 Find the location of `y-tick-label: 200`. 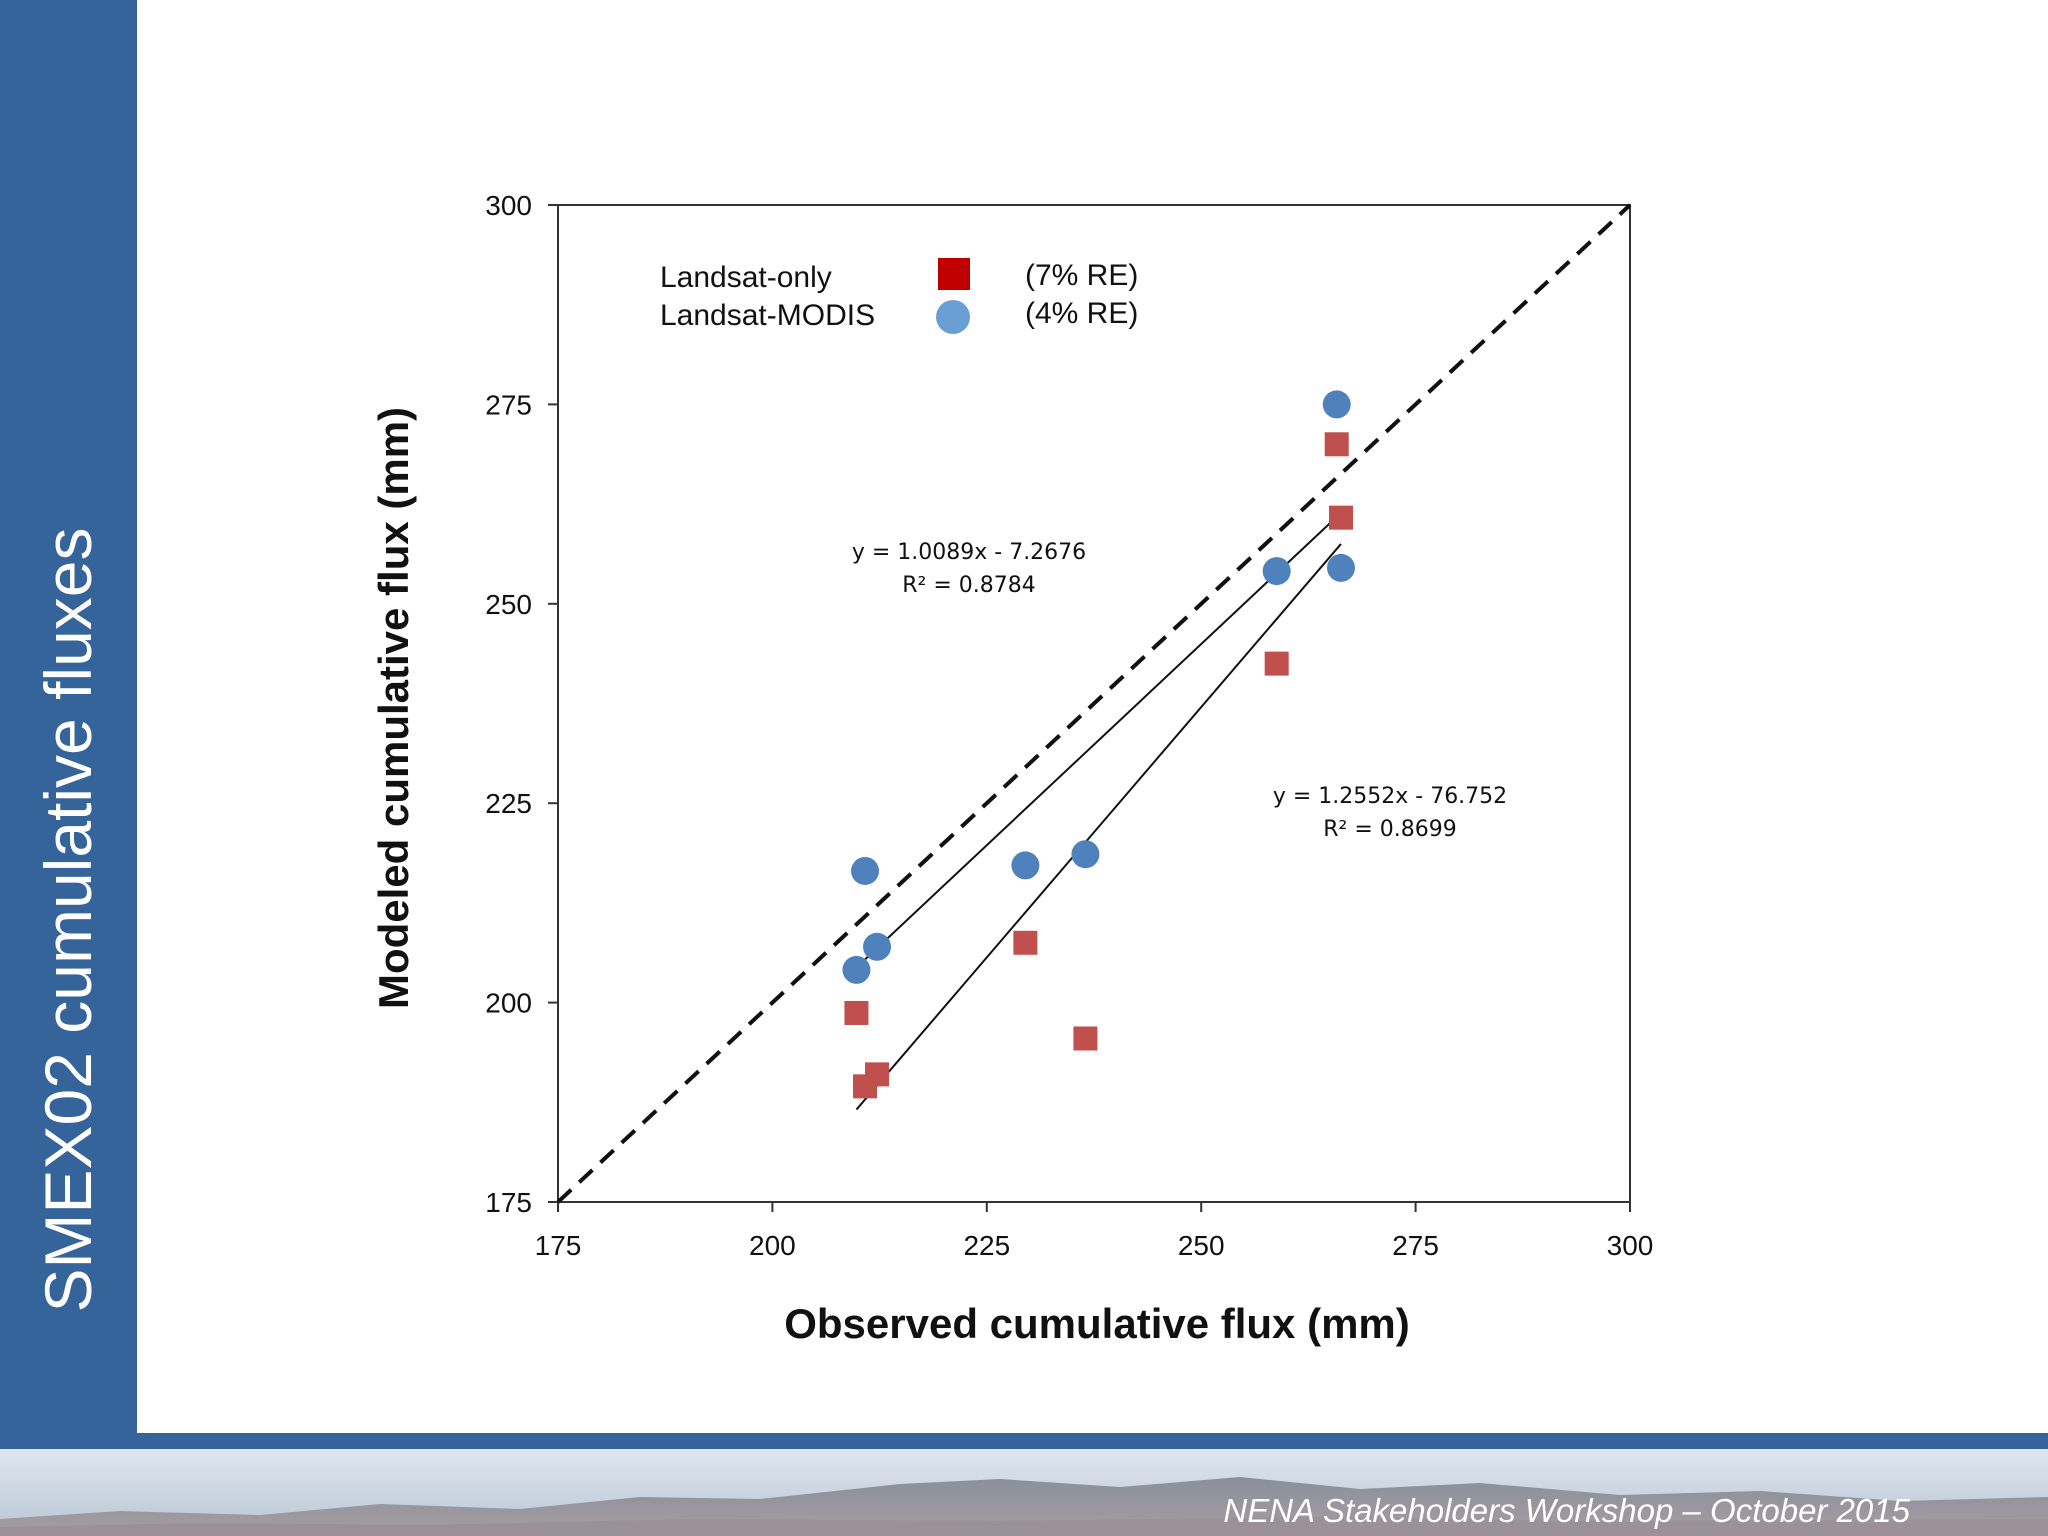

y-tick-label: 200 is located at coordinates (508, 1003).